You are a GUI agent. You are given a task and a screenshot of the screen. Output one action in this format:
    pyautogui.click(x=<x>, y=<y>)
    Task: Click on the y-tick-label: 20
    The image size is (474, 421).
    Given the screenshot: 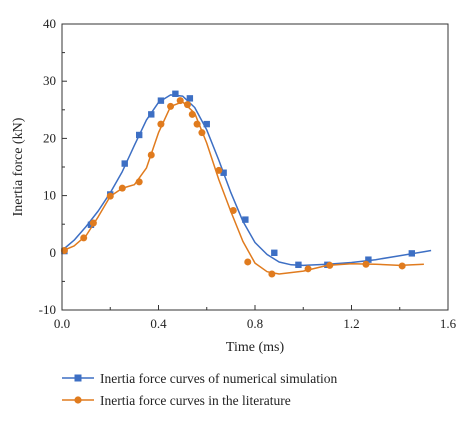 What is the action you would take?
    pyautogui.click(x=49, y=137)
    